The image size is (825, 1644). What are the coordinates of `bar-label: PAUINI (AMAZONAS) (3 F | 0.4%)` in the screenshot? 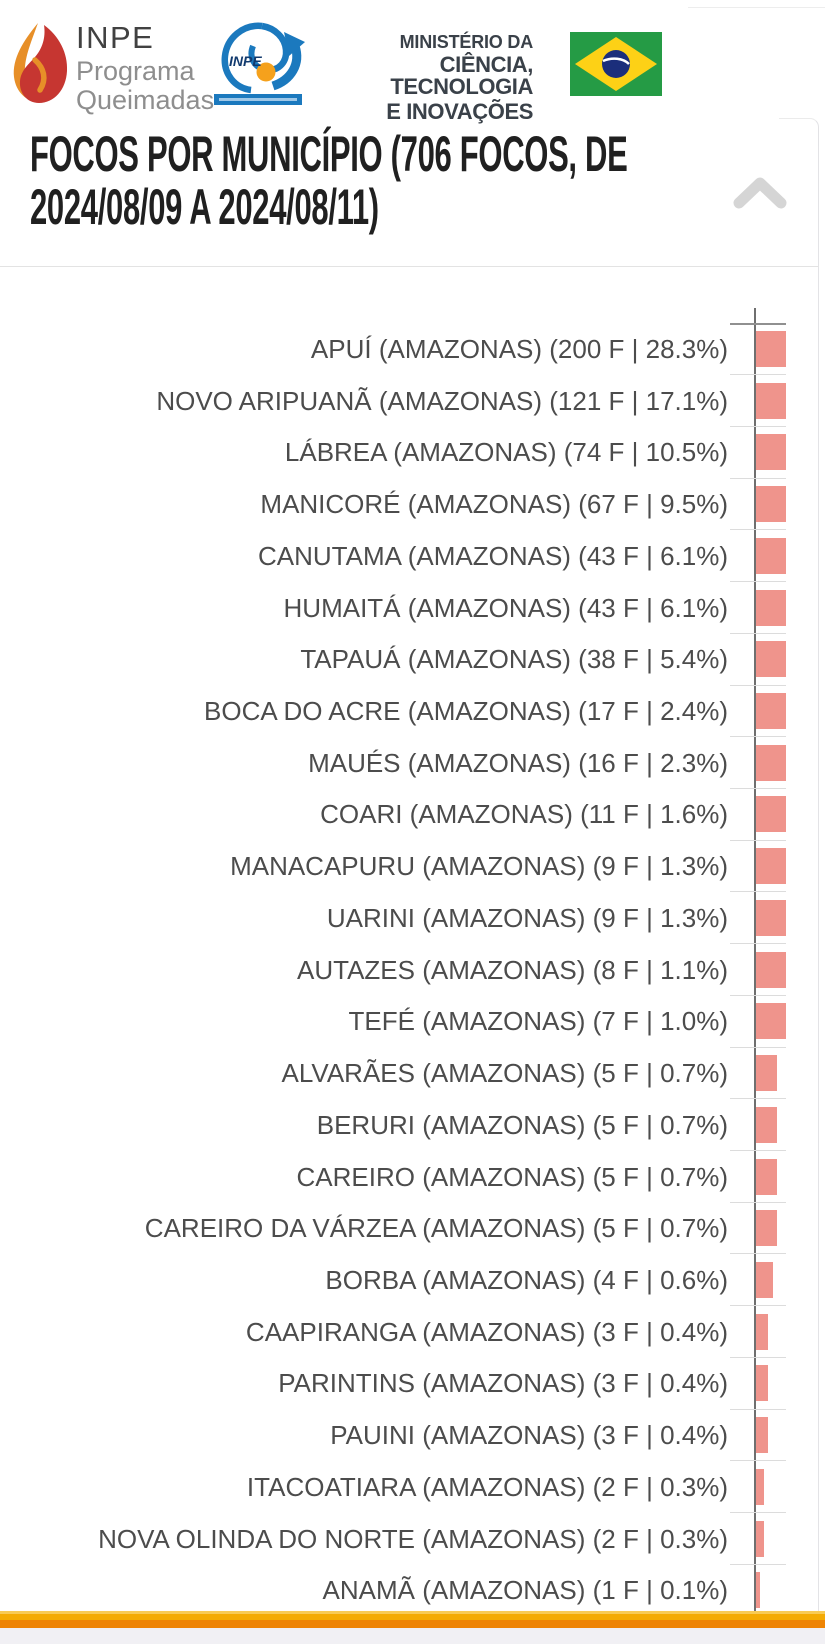 It's located at (529, 1435).